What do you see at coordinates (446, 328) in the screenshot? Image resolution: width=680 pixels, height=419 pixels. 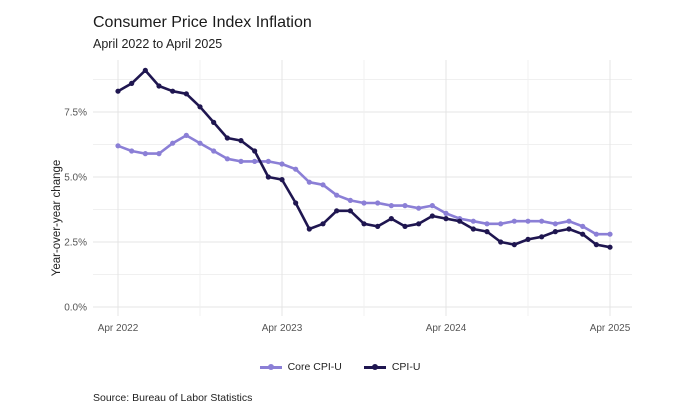 I see `x-tick-label: Apr 2024` at bounding box center [446, 328].